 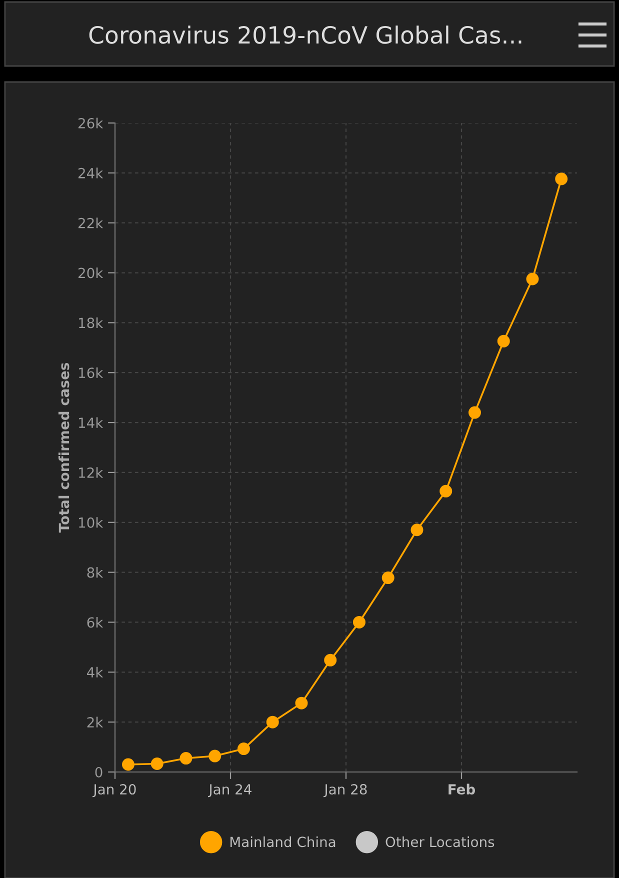 What do you see at coordinates (283, 842) in the screenshot?
I see `legend-label: Mainland China` at bounding box center [283, 842].